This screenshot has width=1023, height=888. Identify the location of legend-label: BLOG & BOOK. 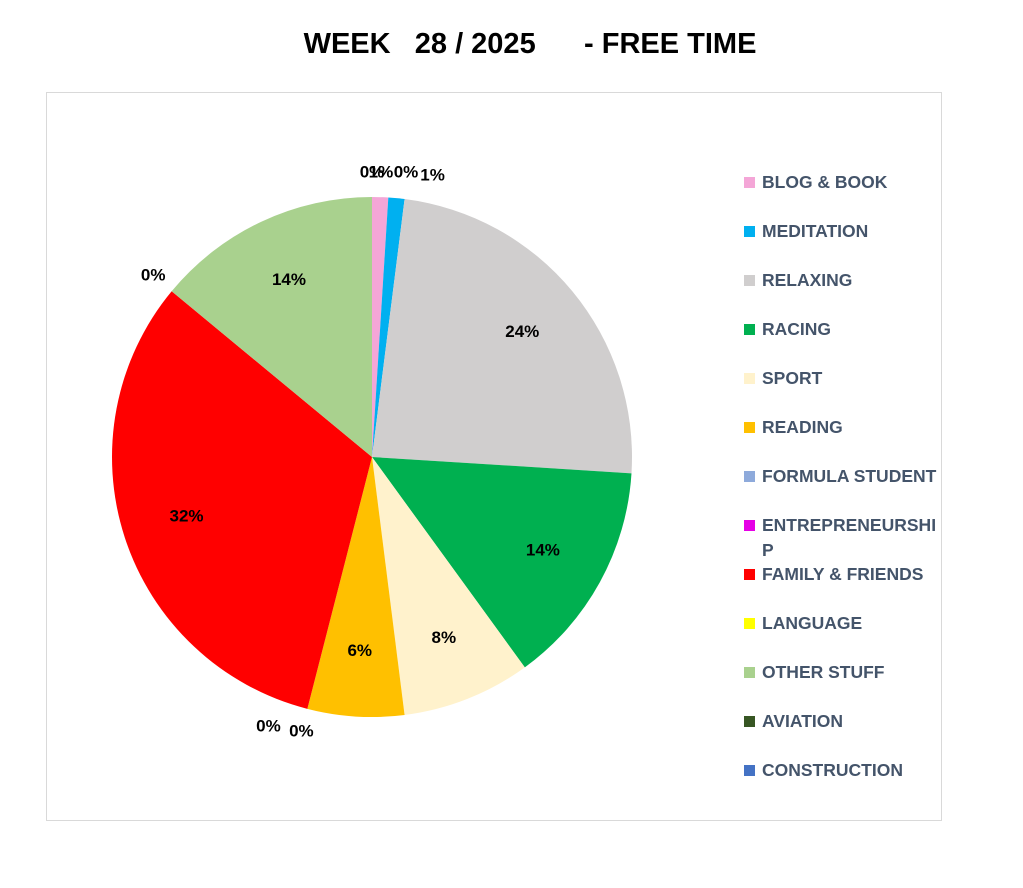
(825, 182).